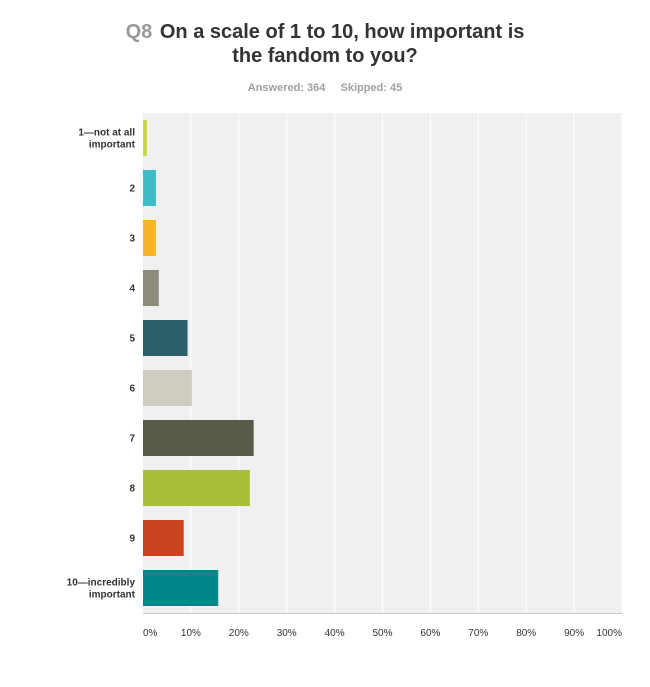  What do you see at coordinates (106, 133) in the screenshot?
I see `category-label: 1—not at all` at bounding box center [106, 133].